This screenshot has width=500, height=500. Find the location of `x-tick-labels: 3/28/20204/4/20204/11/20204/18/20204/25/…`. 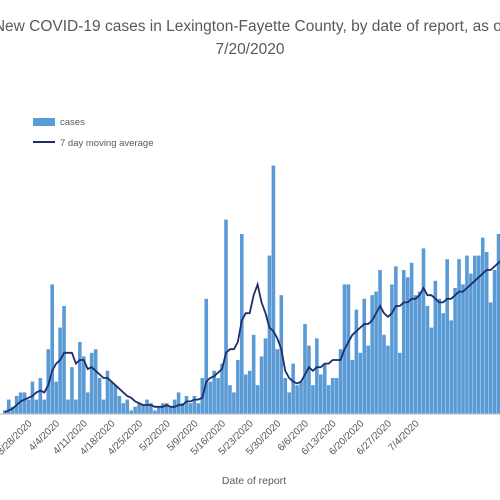

x-tick-labels: 3/28/20204/4/20204/11/20204/18/20204/25/… is located at coordinates (211, 438).